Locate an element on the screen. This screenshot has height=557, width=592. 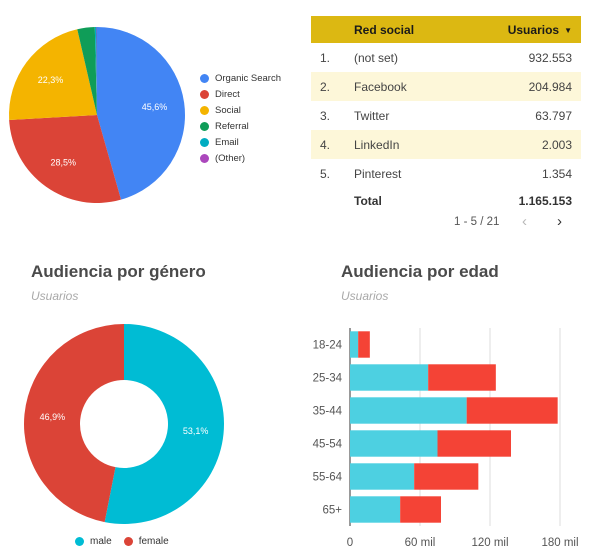
row-name: LinkedIn is located at coordinates (377, 144).